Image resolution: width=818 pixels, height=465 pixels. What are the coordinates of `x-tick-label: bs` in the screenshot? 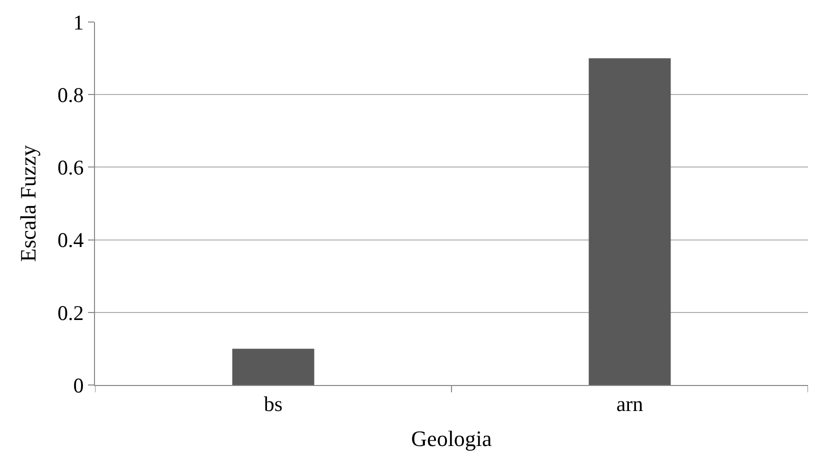 It's located at (273, 404).